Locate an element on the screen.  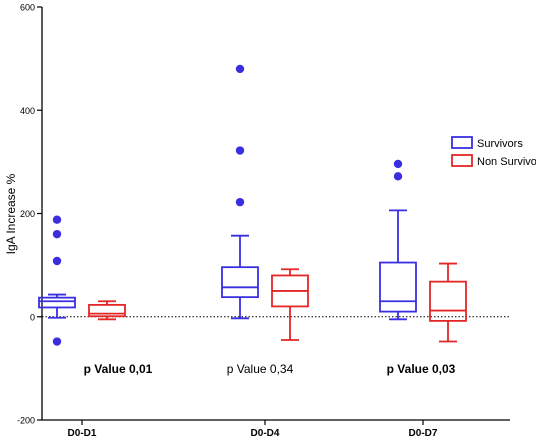
box-non-survivors-d0-d7 is located at coordinates (448, 302).